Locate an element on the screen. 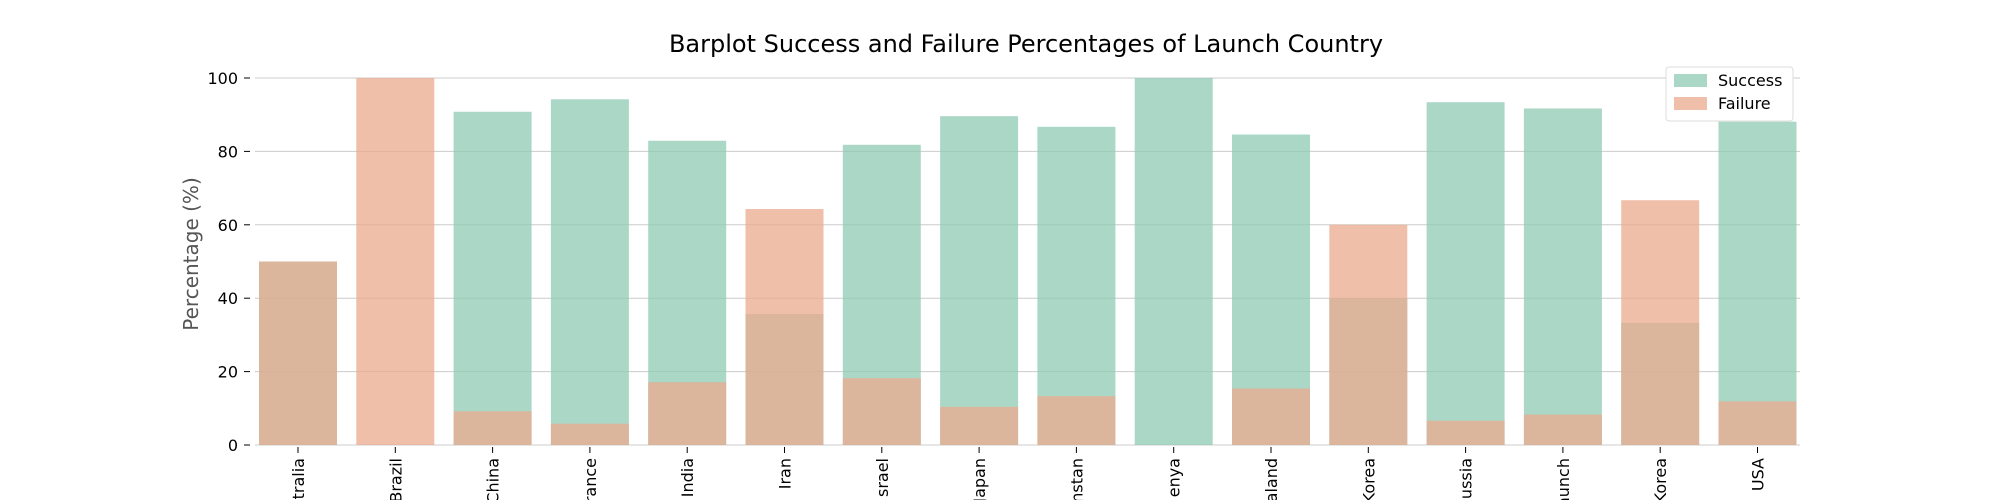 This screenshot has width=2000, height=500. x-tick-label: srael is located at coordinates (882, 477).